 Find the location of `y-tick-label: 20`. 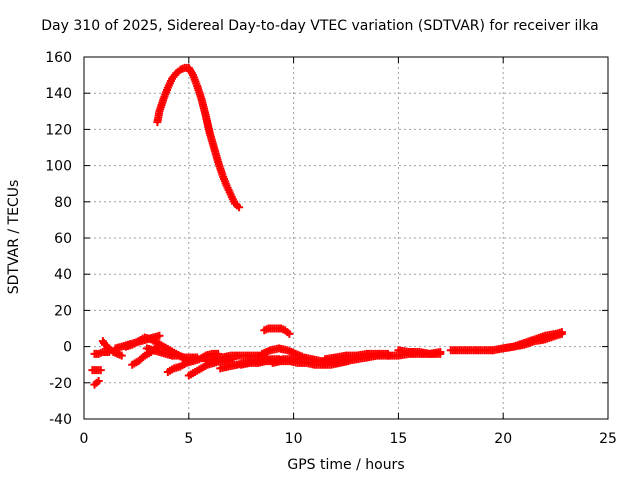

y-tick-label: 20 is located at coordinates (63, 311).